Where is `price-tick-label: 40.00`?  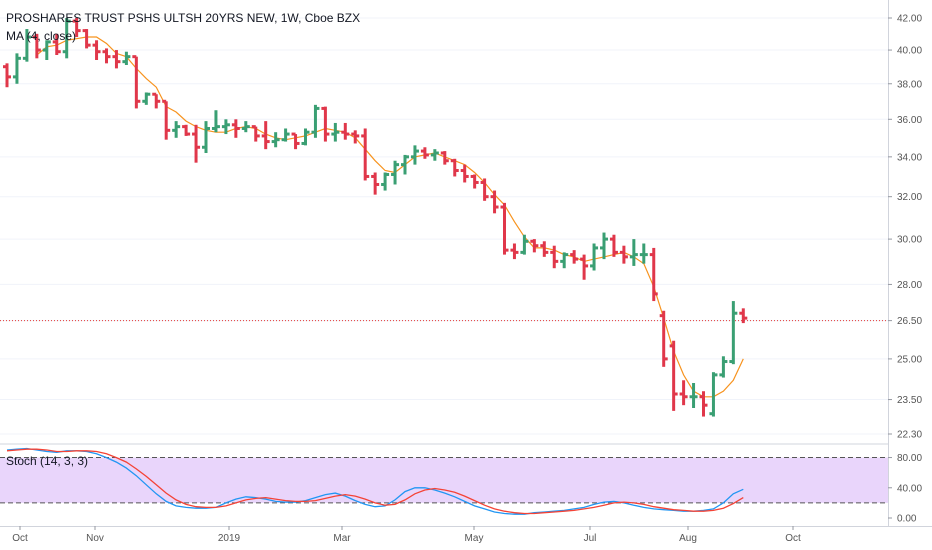 price-tick-label: 40.00 is located at coordinates (909, 51).